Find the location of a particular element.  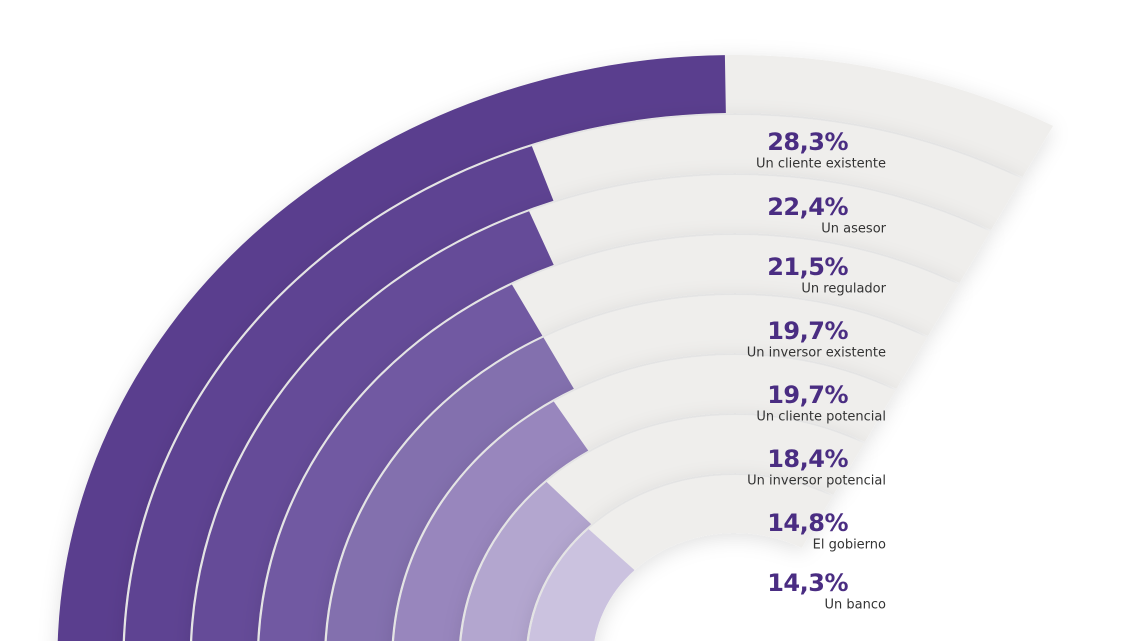

category-label: Un cliente potencial is located at coordinates (821, 417).